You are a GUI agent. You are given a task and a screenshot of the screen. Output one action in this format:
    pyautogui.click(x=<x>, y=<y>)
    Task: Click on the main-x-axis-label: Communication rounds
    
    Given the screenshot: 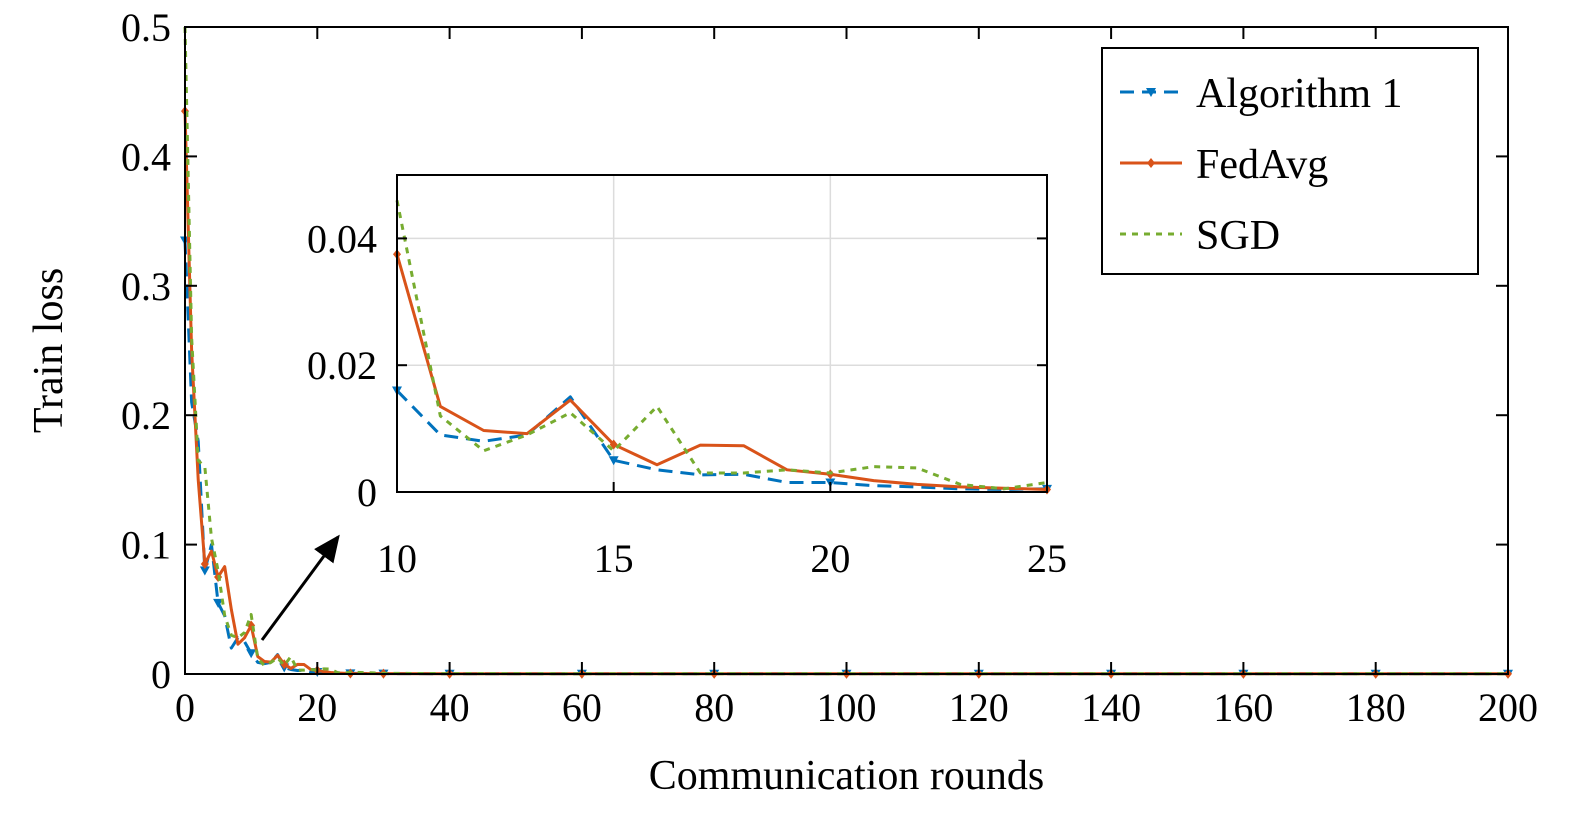 What is the action you would take?
    pyautogui.click(x=846, y=776)
    